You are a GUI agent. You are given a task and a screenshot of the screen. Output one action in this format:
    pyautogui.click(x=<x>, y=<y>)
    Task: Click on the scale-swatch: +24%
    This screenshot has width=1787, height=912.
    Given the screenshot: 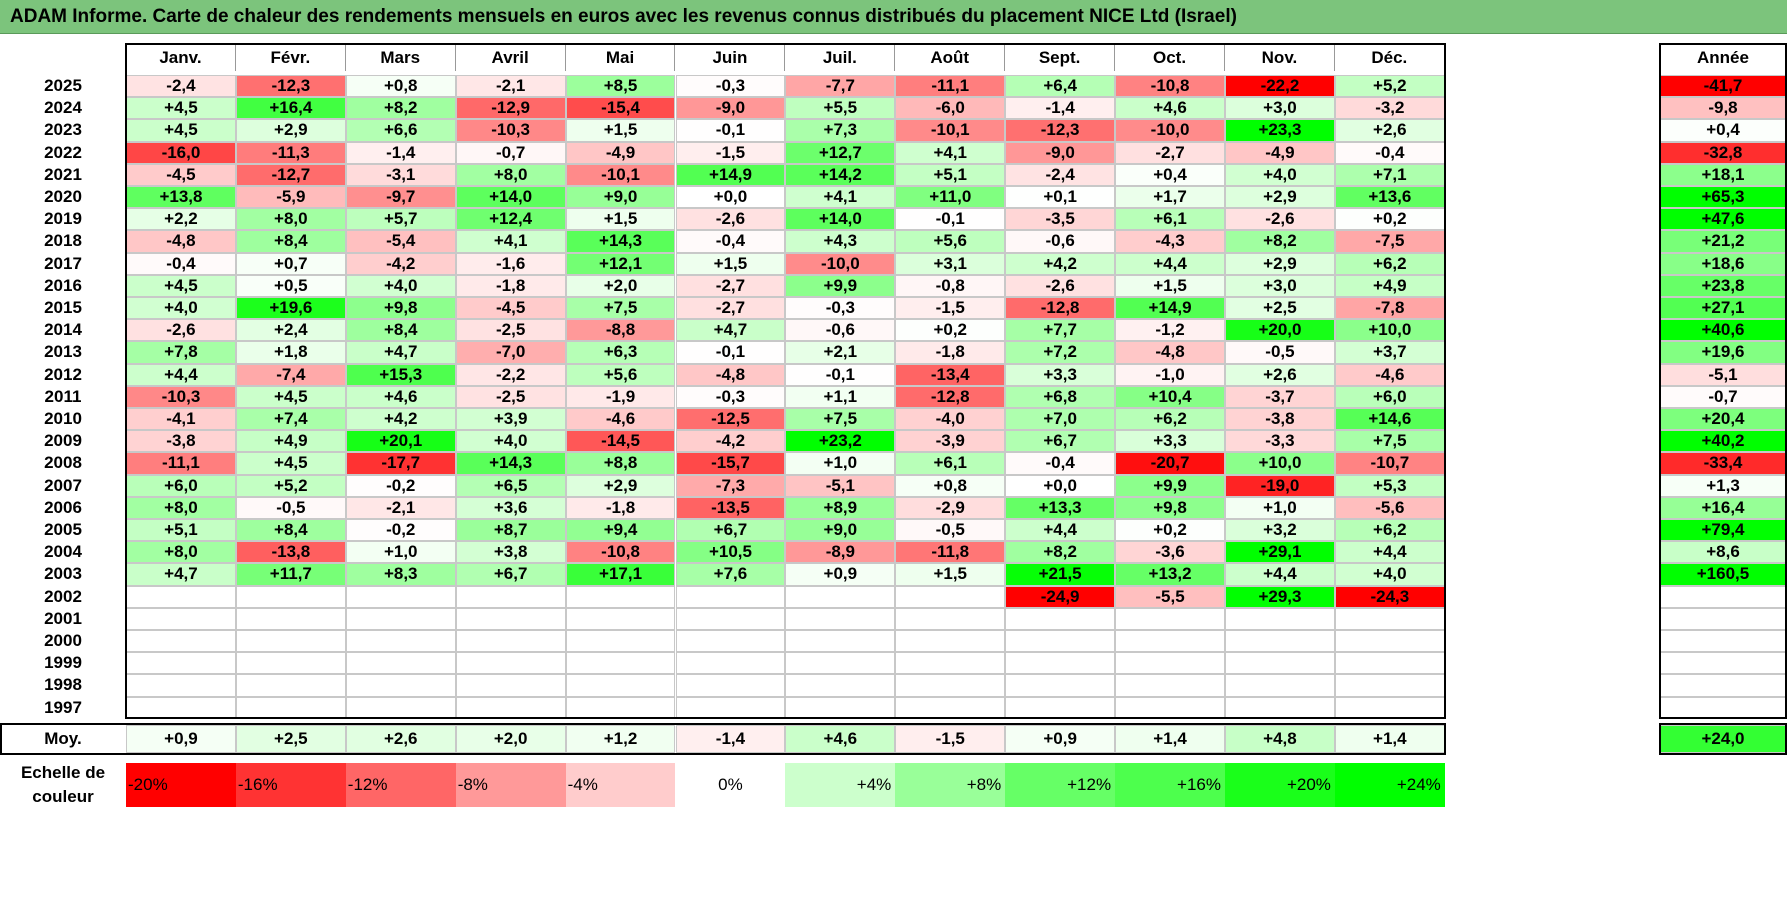 What is the action you would take?
    pyautogui.click(x=1389, y=784)
    